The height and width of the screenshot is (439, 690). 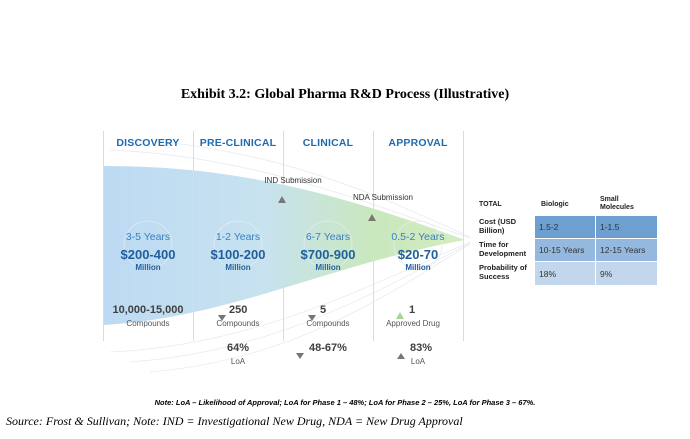 What do you see at coordinates (413, 323) in the screenshot?
I see `approval-count-label: Approved Drug` at bounding box center [413, 323].